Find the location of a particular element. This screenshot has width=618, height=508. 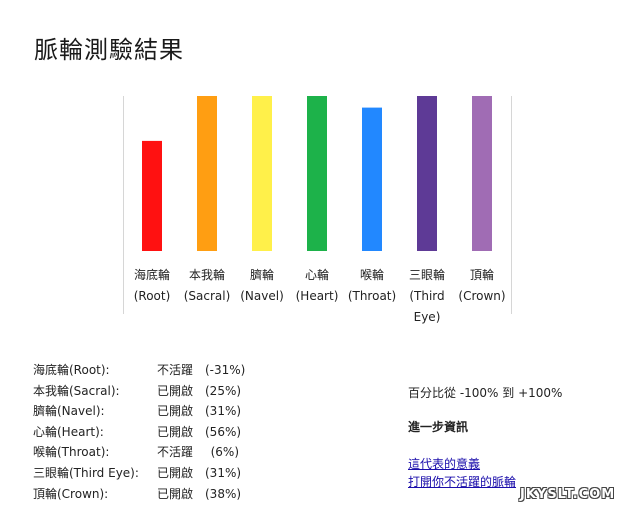

chakra-percent: (38%) is located at coordinates (223, 493).